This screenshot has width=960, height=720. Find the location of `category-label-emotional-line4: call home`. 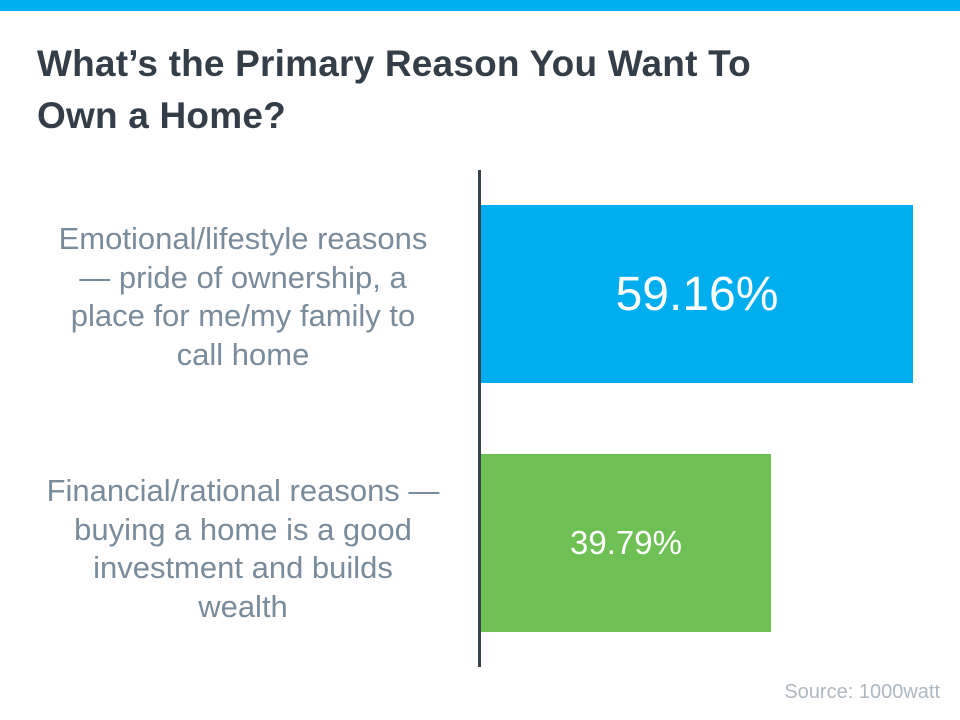

category-label-emotional-line4: call home is located at coordinates (243, 354).